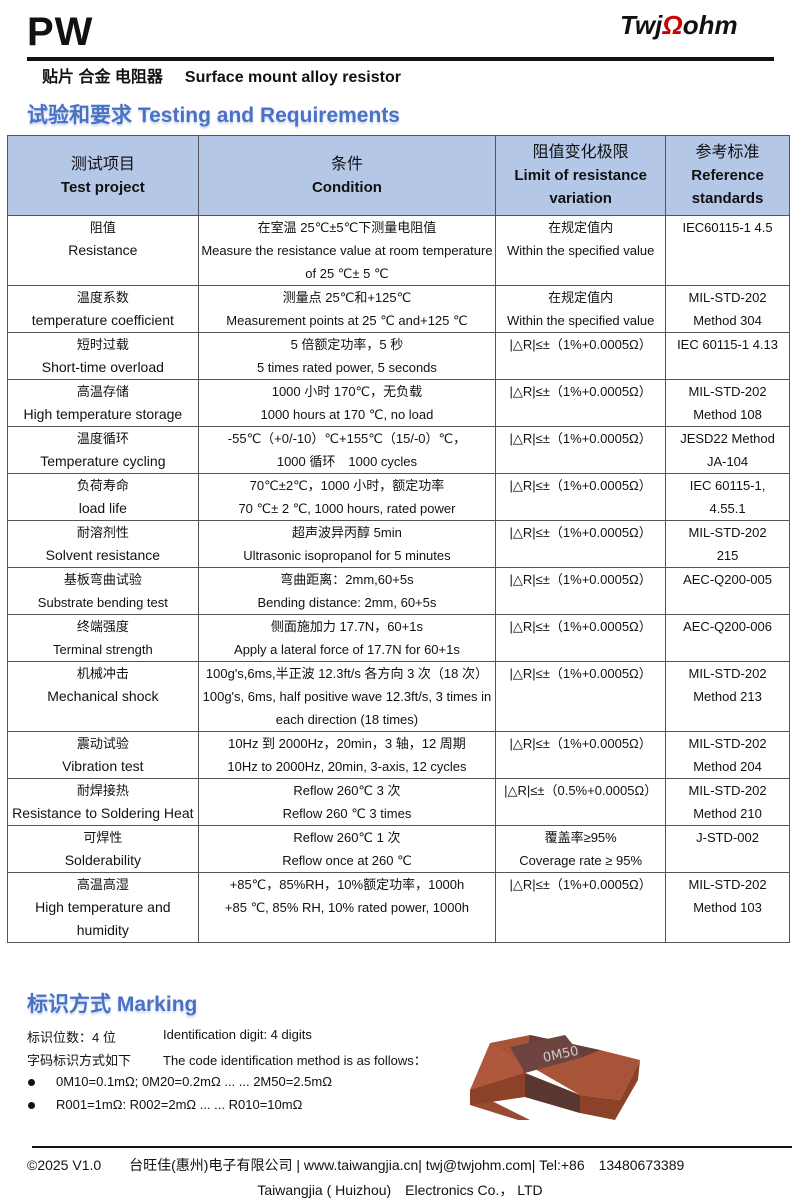 Image resolution: width=800 pixels, height=1200 pixels. I want to click on limit-line: |△R|≤±（0.5%+0.0005Ω）, so click(581, 790).